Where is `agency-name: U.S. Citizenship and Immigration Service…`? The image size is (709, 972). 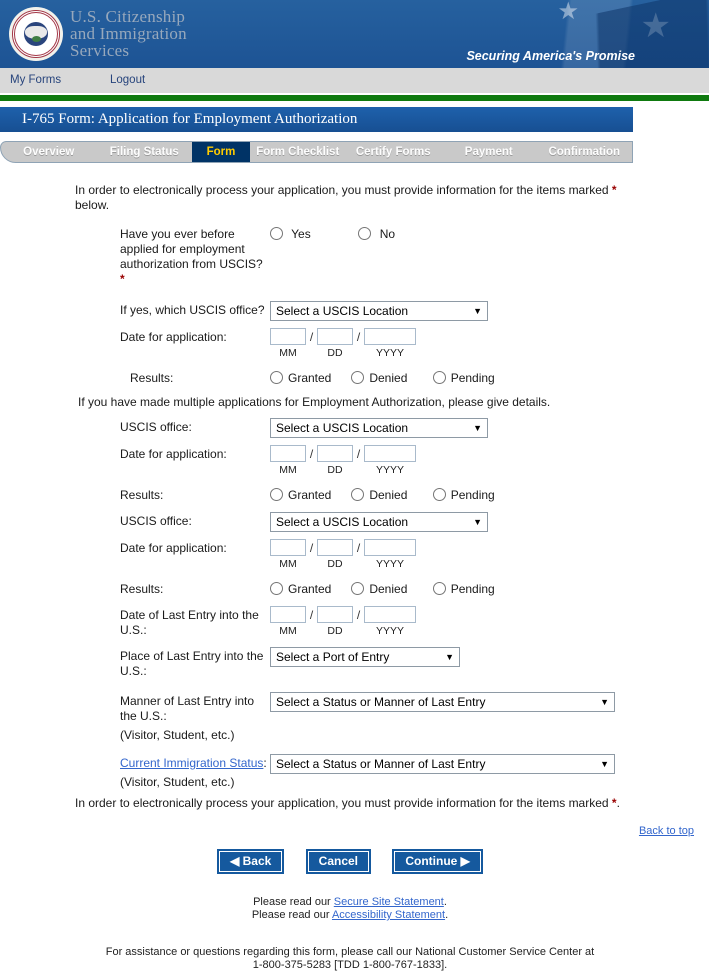
agency-name: U.S. Citizenship and Immigration Service… is located at coordinates (128, 33).